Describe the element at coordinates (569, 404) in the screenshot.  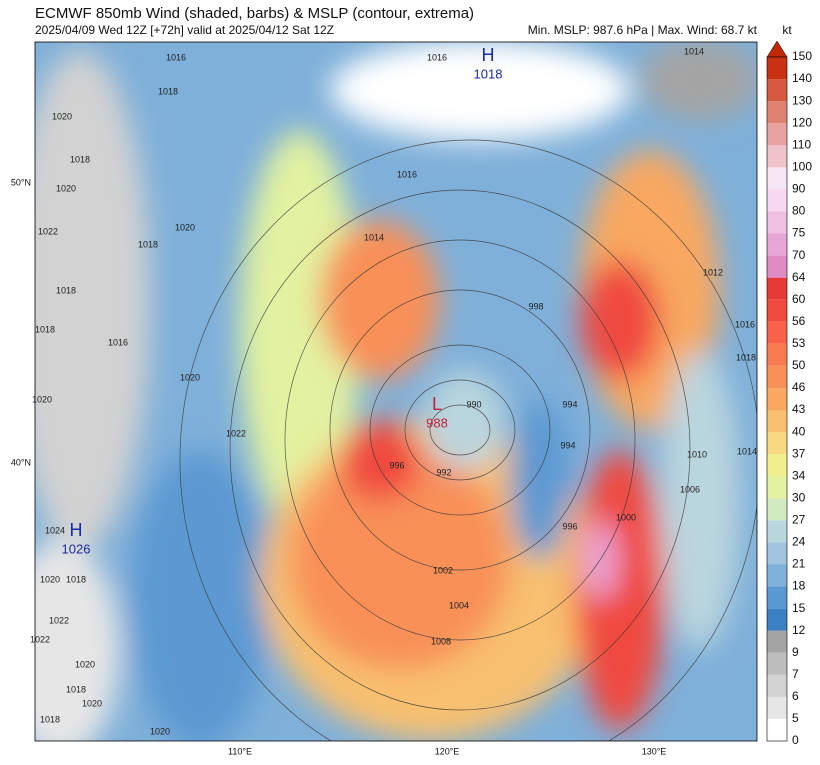
I see `contour-label: 994` at that location.